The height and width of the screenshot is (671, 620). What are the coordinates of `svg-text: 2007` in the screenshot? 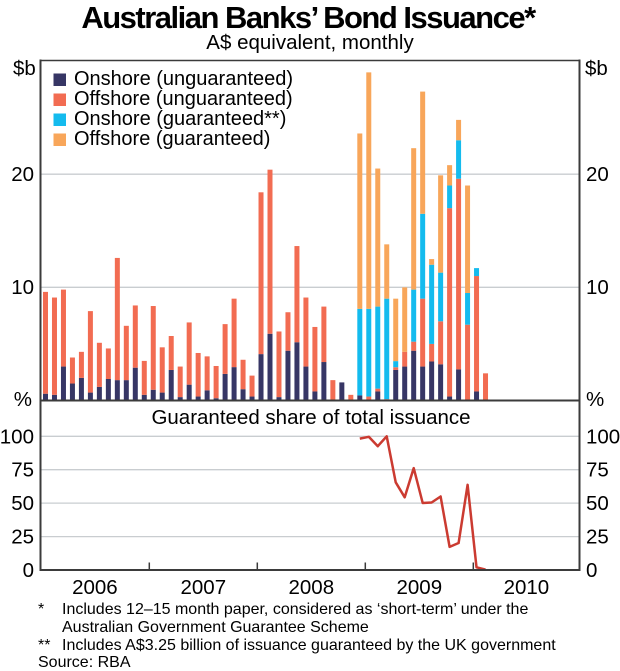 It's located at (203, 587).